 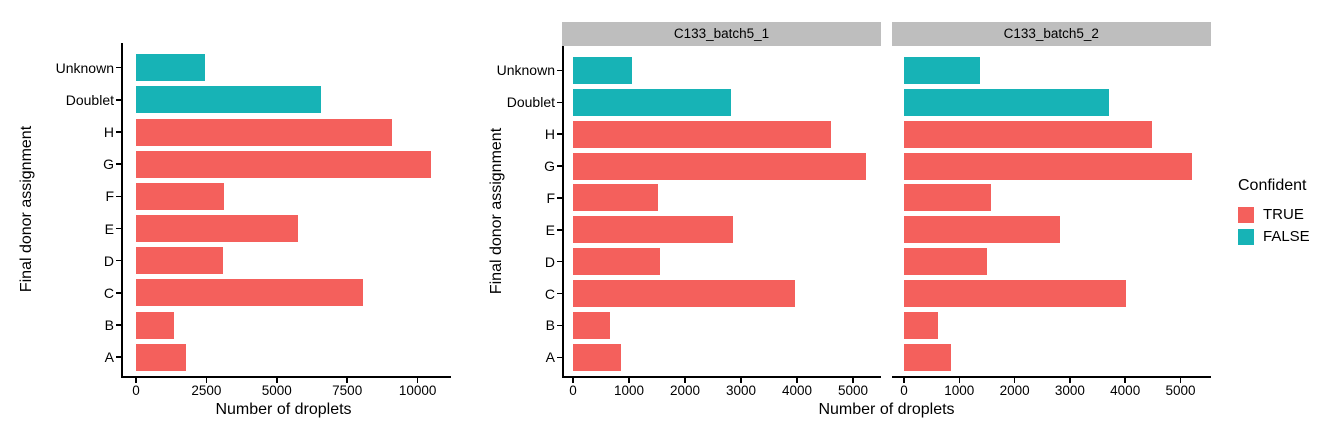 I want to click on legend-swatch-true, so click(x=1246, y=214).